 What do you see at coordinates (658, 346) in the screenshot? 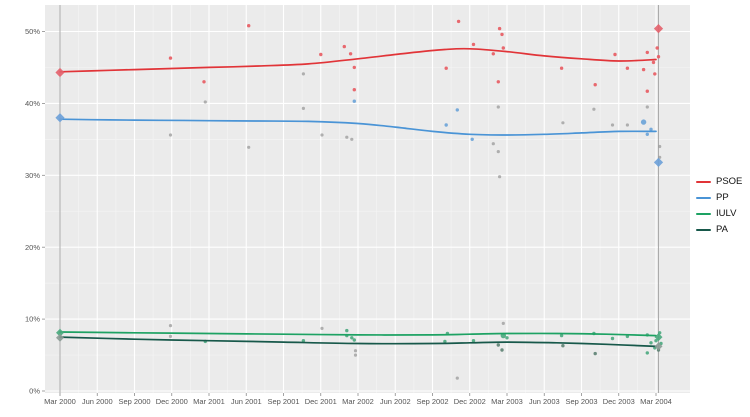
I see `election-result-diamond-pa` at bounding box center [658, 346].